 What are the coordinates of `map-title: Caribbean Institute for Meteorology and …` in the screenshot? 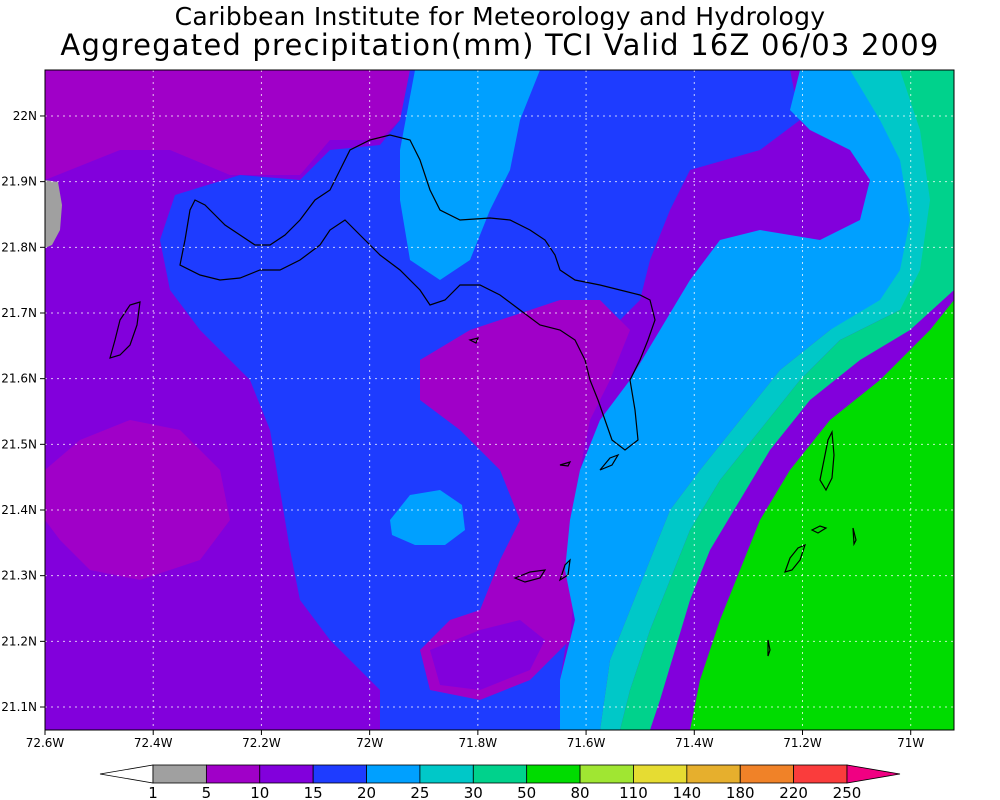 It's located at (500, 16).